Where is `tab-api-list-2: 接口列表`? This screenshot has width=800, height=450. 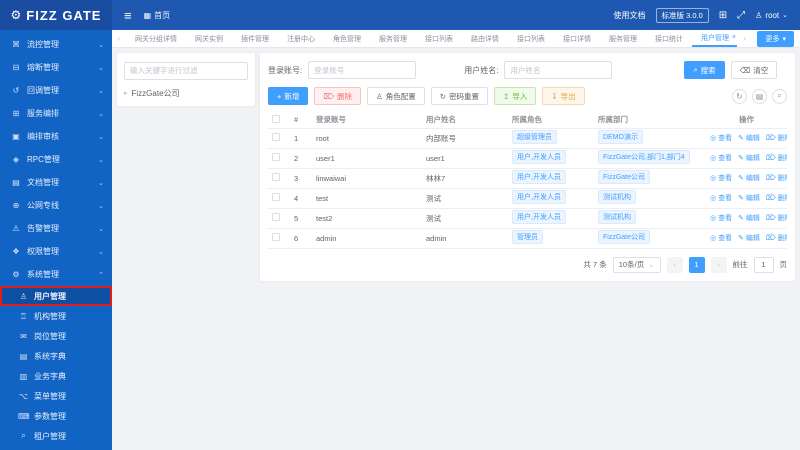
tab-api-list-2: 接口列表 is located at coordinates (531, 39).